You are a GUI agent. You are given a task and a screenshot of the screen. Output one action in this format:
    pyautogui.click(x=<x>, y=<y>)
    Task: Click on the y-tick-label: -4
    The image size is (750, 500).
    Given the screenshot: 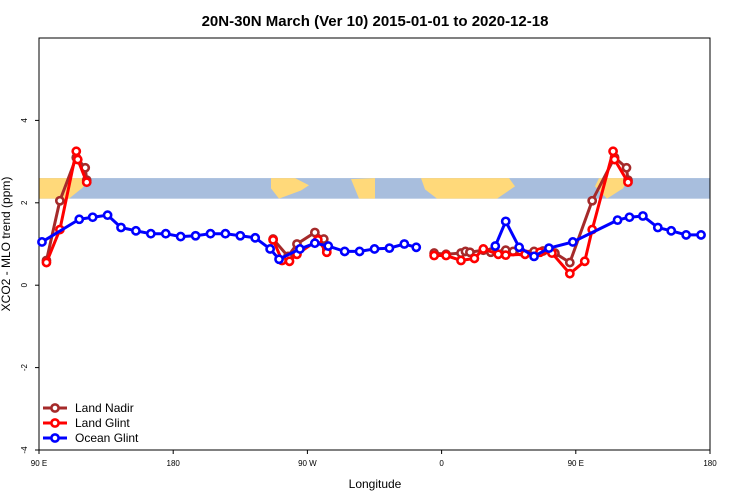 What is the action you would take?
    pyautogui.click(x=24, y=450)
    